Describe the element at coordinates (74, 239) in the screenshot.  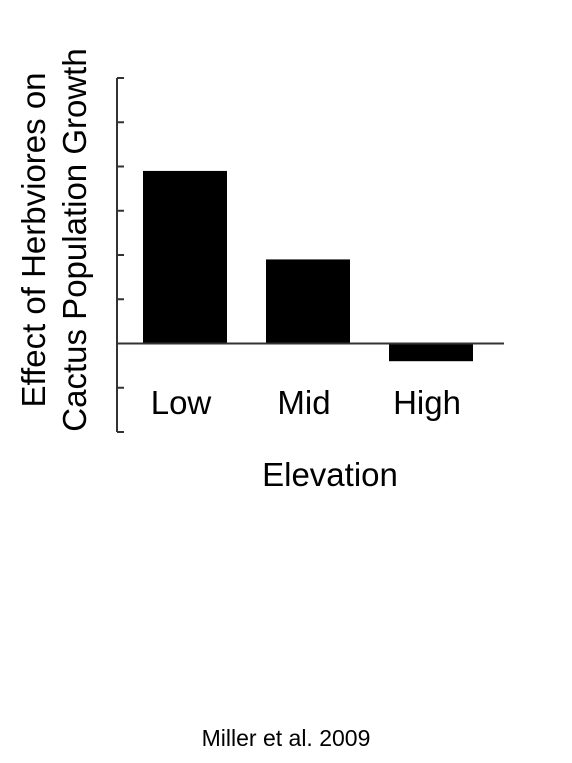
I see `y-axis-label-line-2: Cactus Population Growth` at that location.